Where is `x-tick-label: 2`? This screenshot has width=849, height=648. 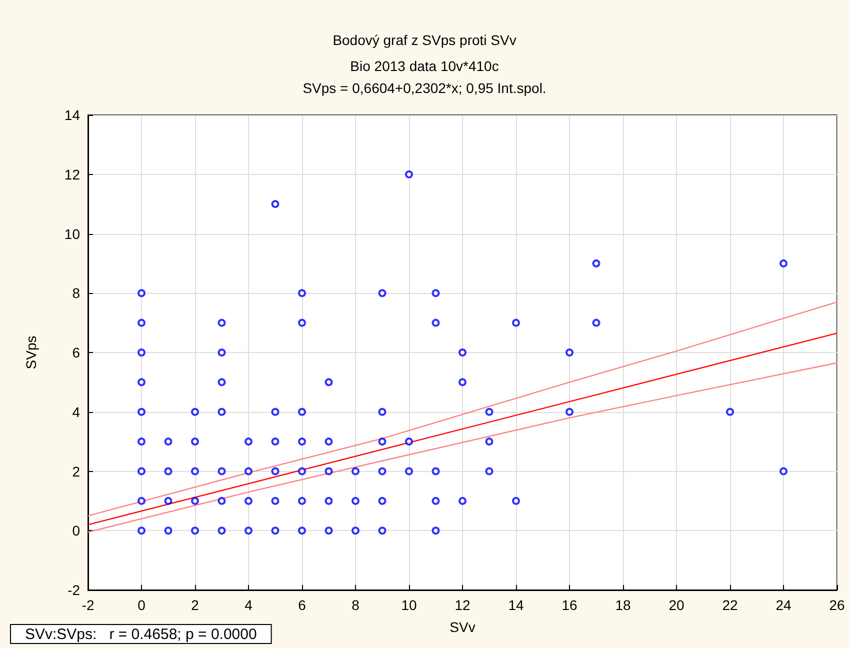 x-tick-label: 2 is located at coordinates (195, 605).